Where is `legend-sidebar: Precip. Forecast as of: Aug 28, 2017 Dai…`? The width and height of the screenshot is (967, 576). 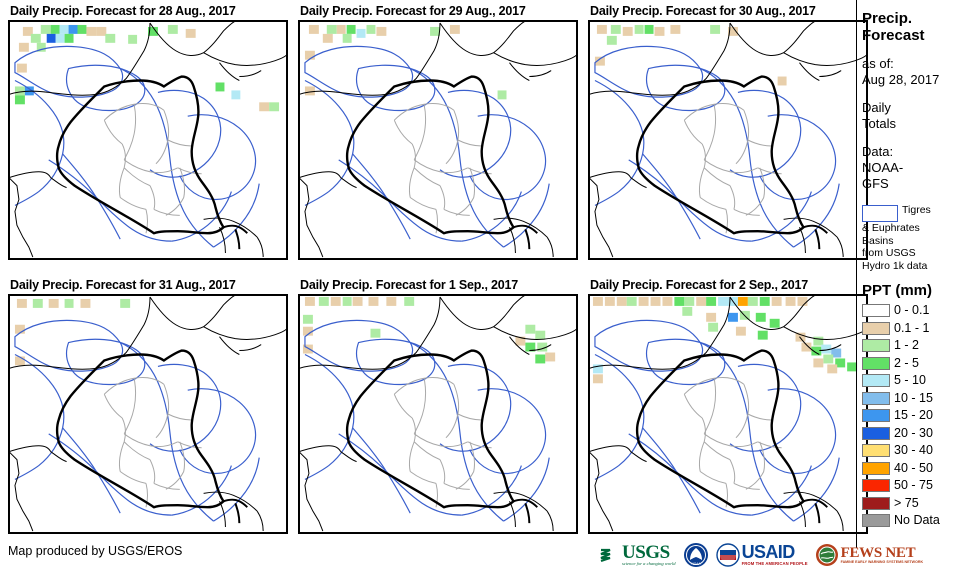 legend-sidebar: Precip. Forecast as of: Aug 28, 2017 Dai… is located at coordinates (914, 284).